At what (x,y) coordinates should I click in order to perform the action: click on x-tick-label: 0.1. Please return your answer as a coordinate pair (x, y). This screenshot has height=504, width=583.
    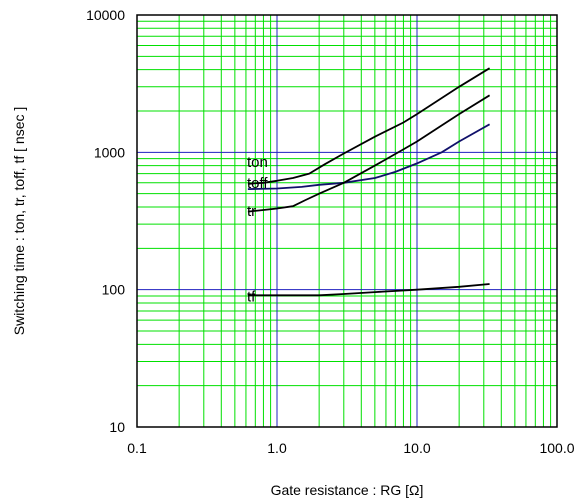
    Looking at the image, I should click on (137, 448).